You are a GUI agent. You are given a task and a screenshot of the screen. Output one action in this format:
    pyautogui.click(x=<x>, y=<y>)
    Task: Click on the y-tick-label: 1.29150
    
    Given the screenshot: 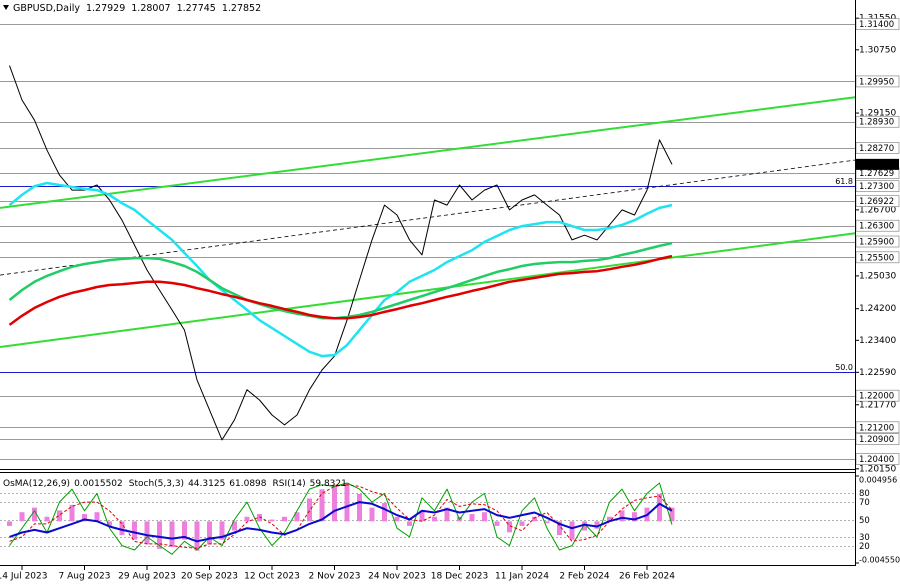 What is the action you would take?
    pyautogui.click(x=877, y=114)
    